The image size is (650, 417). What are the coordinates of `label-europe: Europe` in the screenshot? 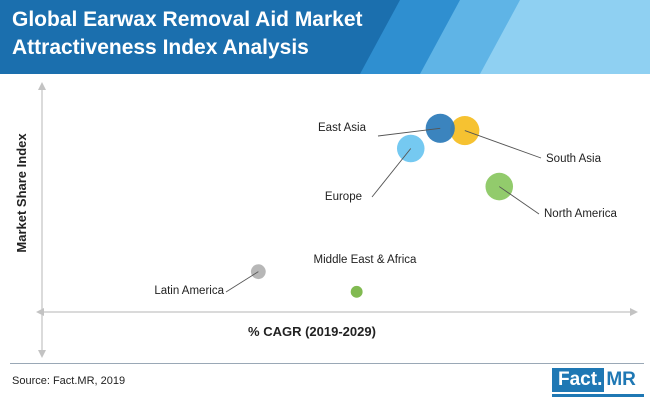 It's located at (343, 197).